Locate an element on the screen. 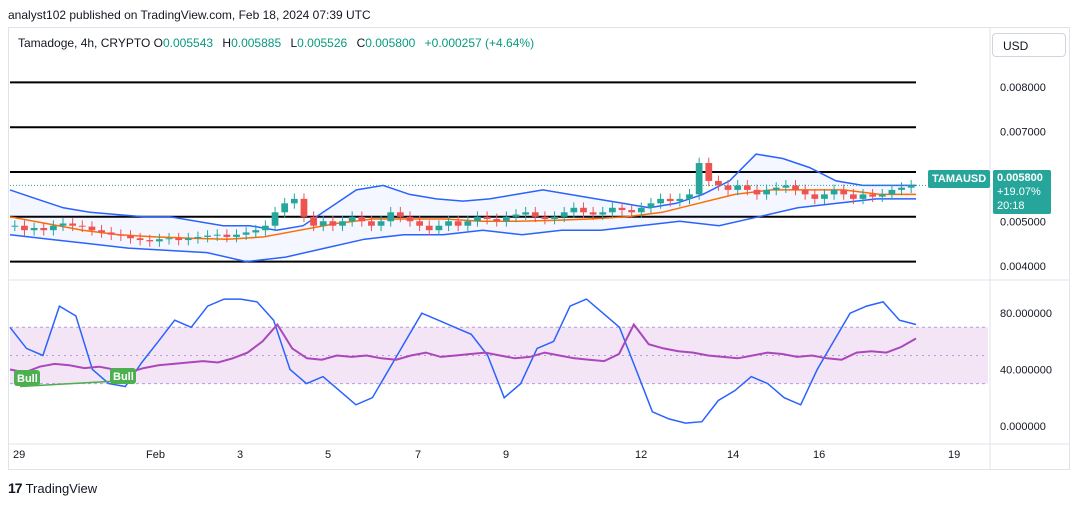  time-axis-tick-3: 5 is located at coordinates (328, 455).